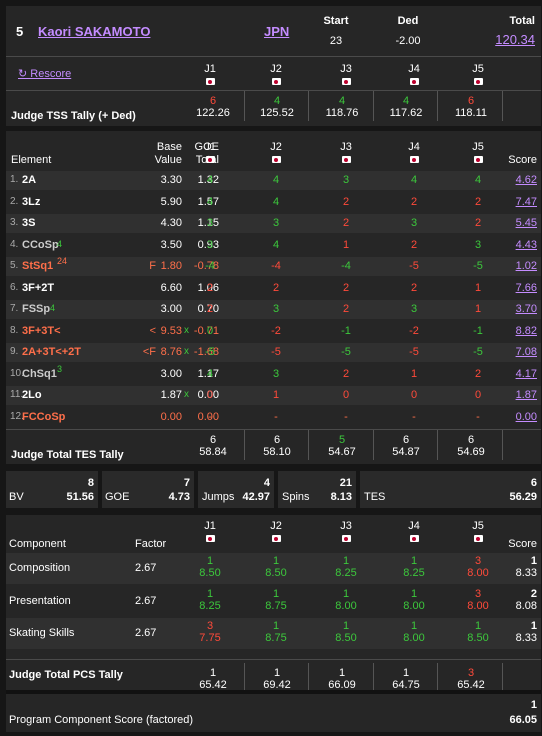 The image size is (542, 736). What do you see at coordinates (526, 201) in the screenshot?
I see `element-score-link: 7.47` at bounding box center [526, 201].